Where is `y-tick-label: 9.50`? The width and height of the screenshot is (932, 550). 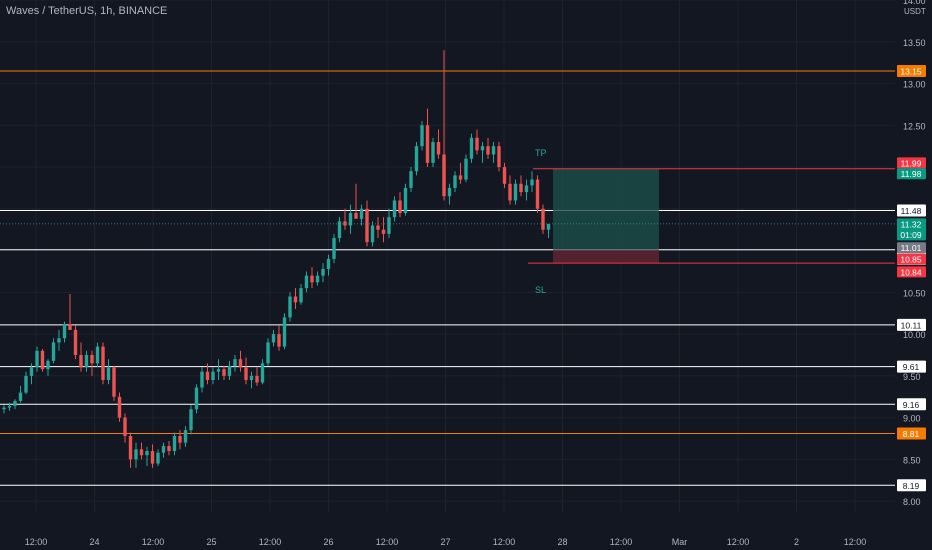 y-tick-label: 9.50 is located at coordinates (912, 377).